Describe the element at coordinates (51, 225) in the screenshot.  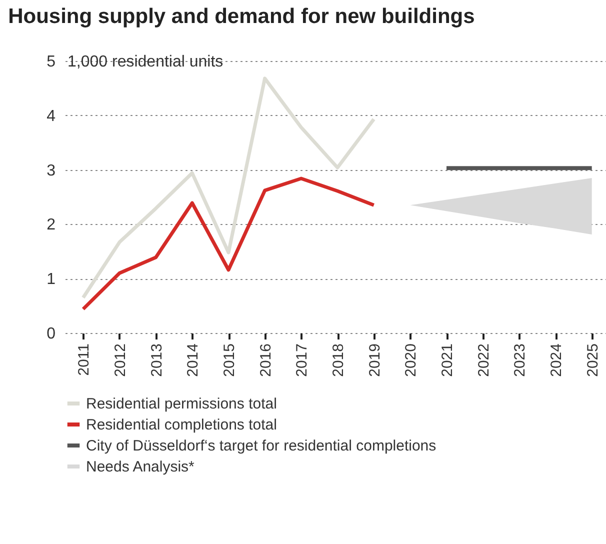
I see `y-tick-label: 2` at that location.